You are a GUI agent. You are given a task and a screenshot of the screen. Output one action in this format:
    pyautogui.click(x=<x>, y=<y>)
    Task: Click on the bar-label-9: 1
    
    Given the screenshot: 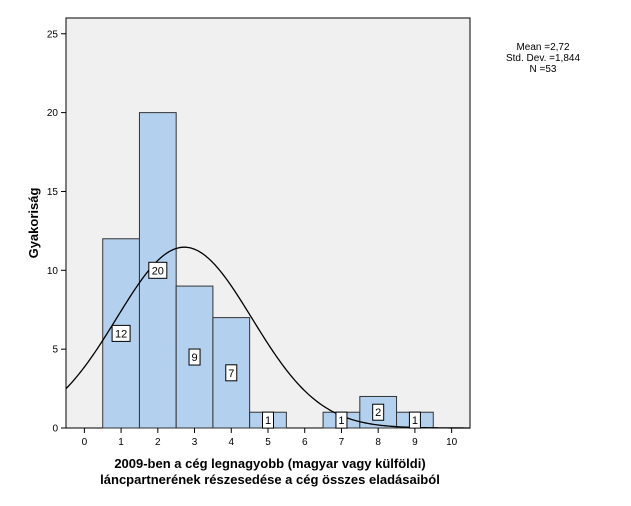 What is the action you would take?
    pyautogui.click(x=415, y=421)
    